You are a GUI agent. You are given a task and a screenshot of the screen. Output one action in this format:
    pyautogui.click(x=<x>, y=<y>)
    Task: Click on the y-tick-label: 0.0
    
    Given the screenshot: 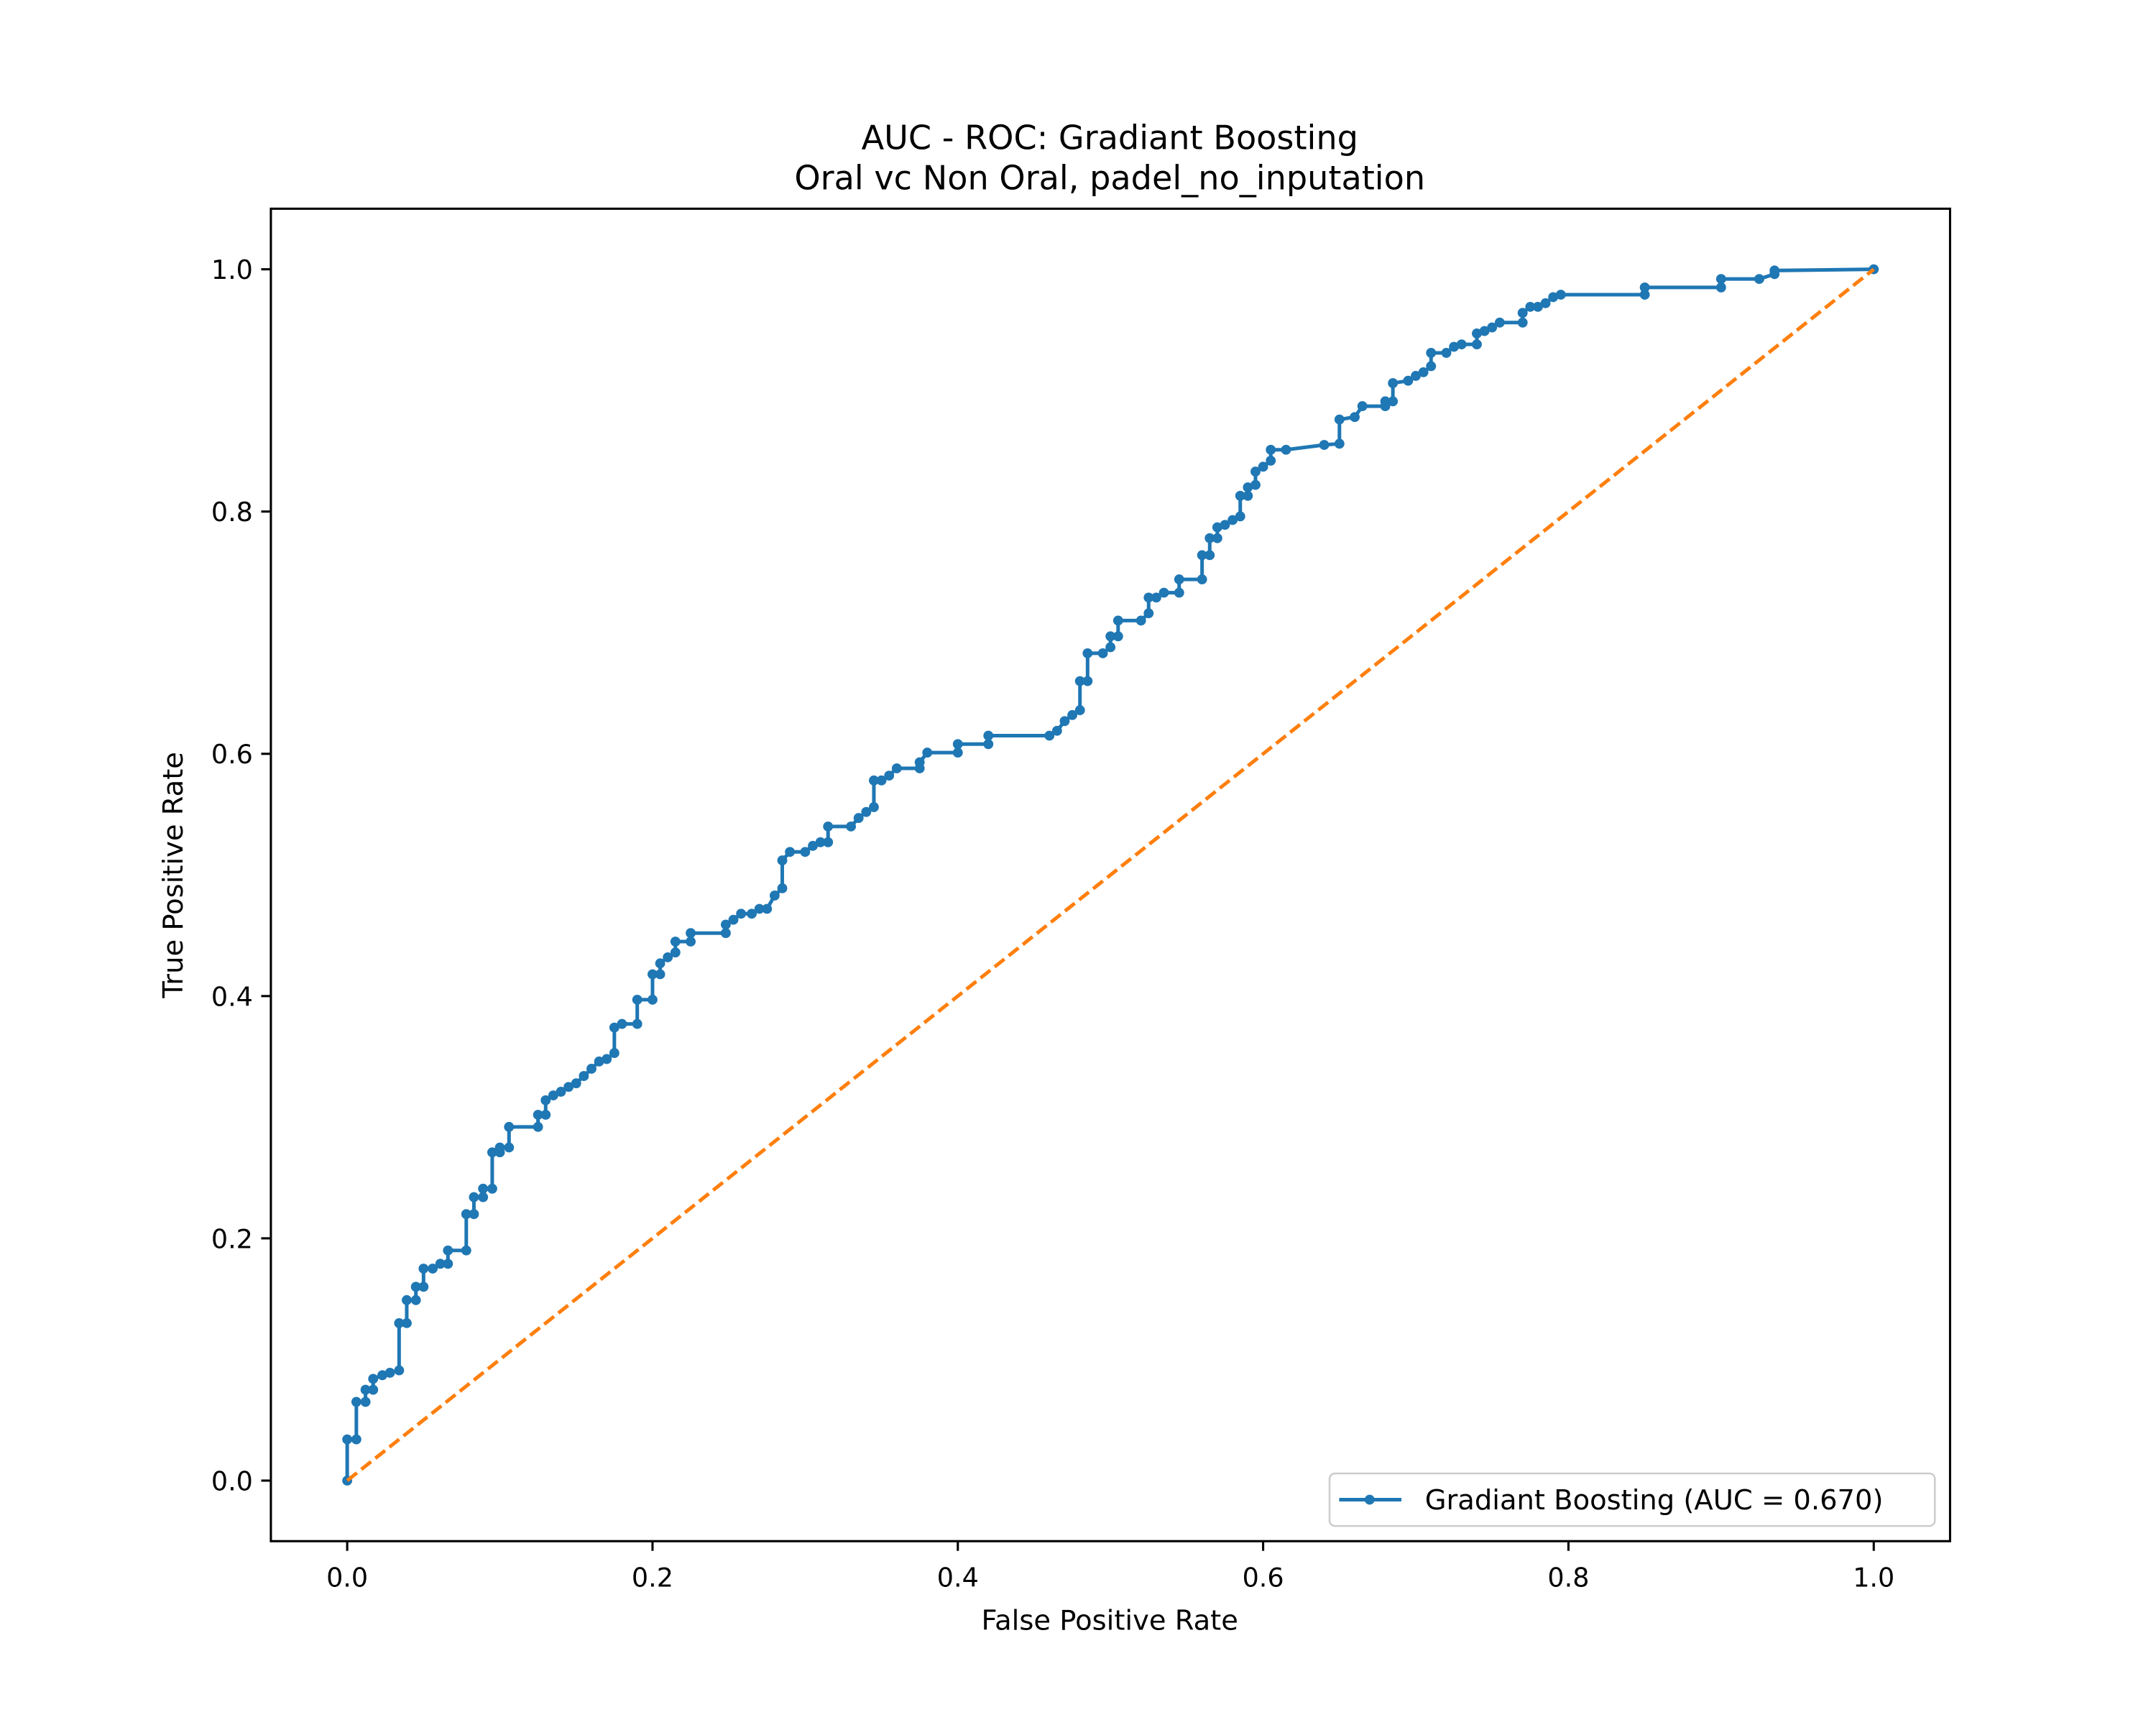 What is the action you would take?
    pyautogui.click(x=232, y=1481)
    